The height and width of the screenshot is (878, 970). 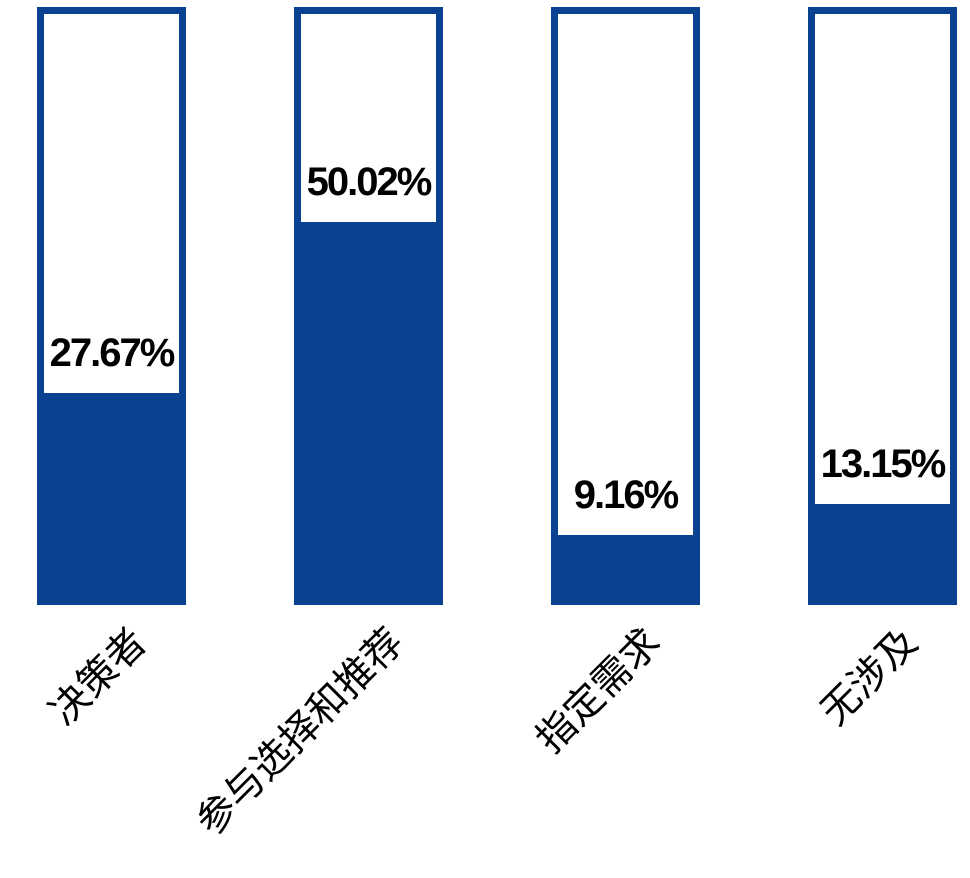 I want to click on category-label-decision-maker: 决策者, so click(x=98, y=677).